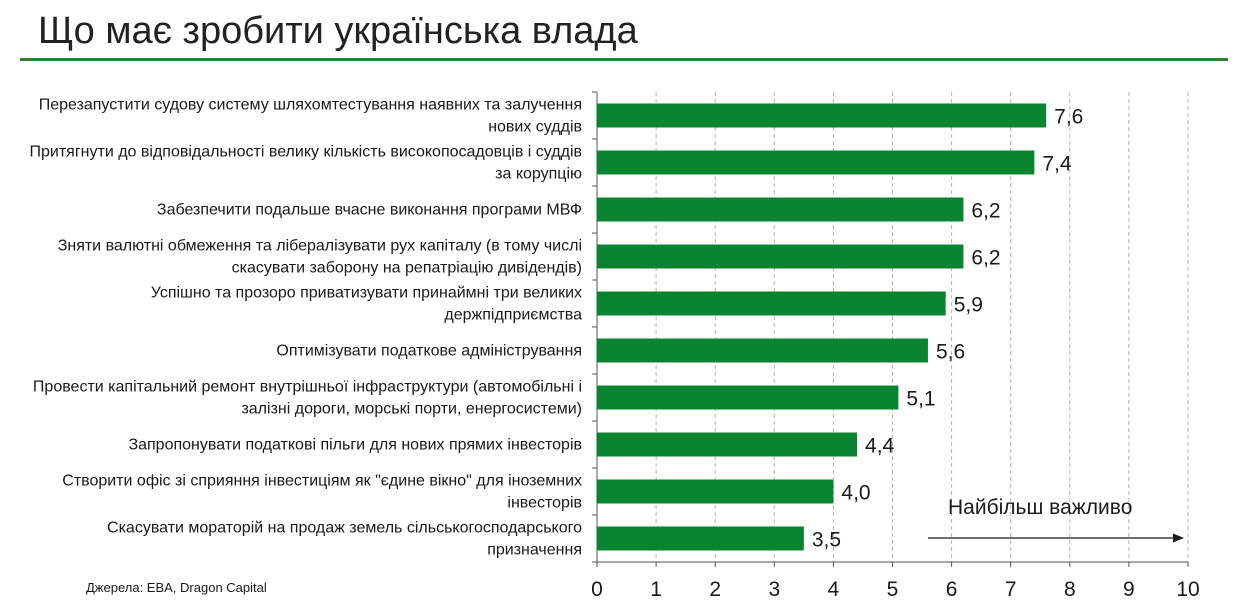  Describe the element at coordinates (534, 550) in the screenshot. I see `category-label: призначення` at that location.